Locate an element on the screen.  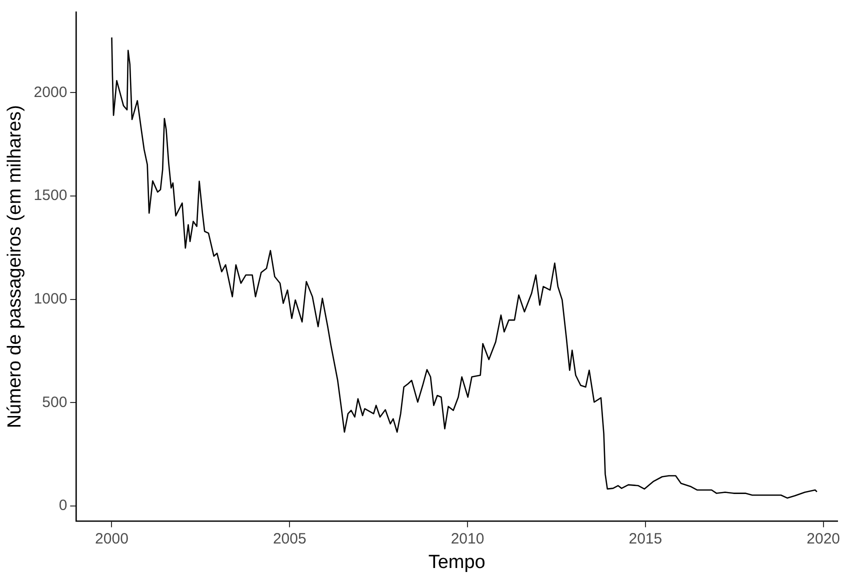
x-axis-title: Tempo is located at coordinates (457, 562).